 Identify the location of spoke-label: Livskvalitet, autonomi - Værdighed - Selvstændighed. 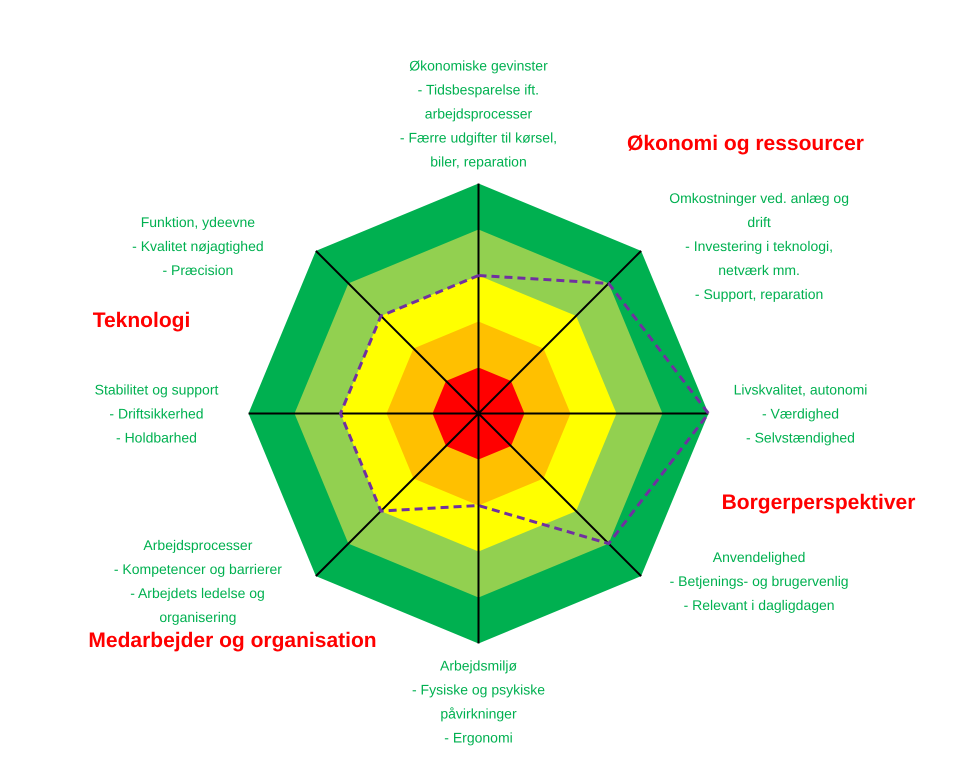
(801, 414).